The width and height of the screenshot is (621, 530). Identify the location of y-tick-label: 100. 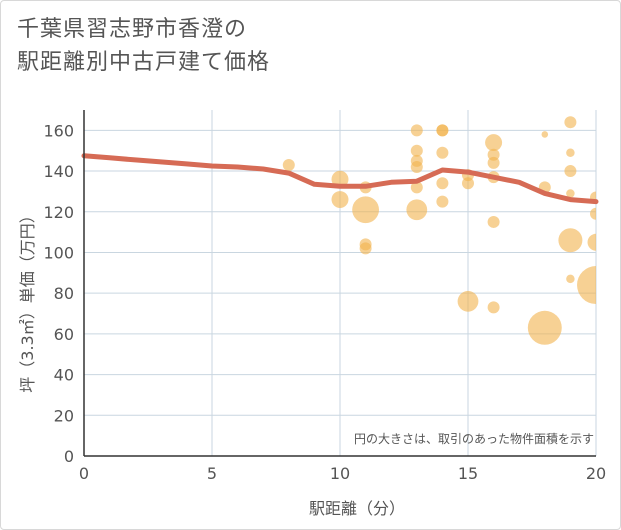
(58, 252).